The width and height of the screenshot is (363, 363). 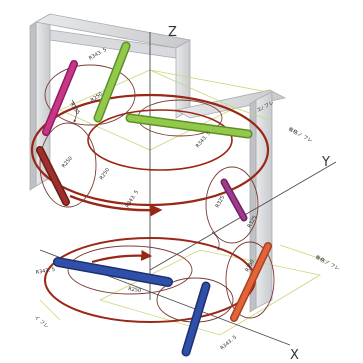 What do you see at coordinates (196, 319) in the screenshot?
I see `blue-rod-diagonal-highlight` at bounding box center [196, 319].